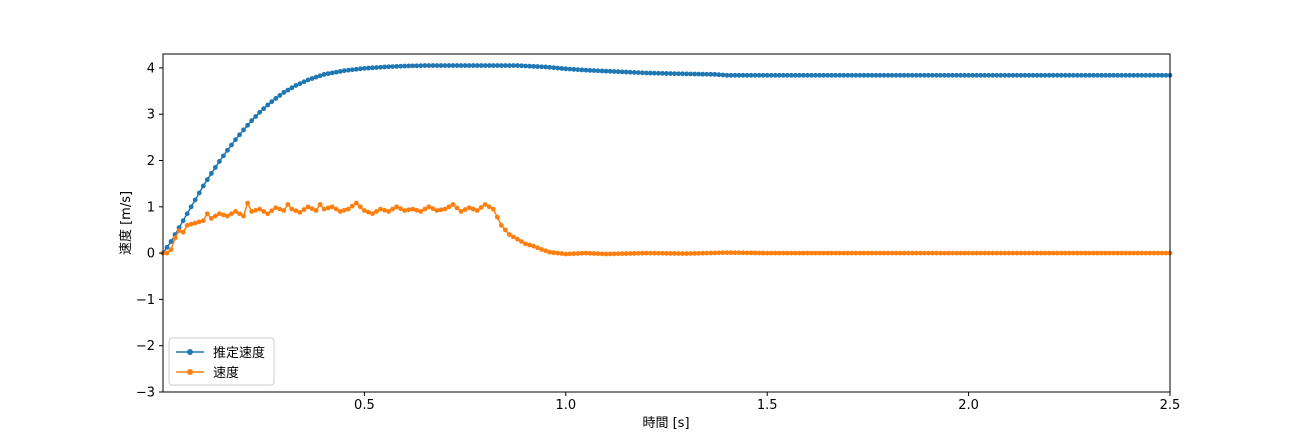 The width and height of the screenshot is (1300, 440). What do you see at coordinates (1170, 405) in the screenshot?
I see `x-tick-label: 2.5` at bounding box center [1170, 405].